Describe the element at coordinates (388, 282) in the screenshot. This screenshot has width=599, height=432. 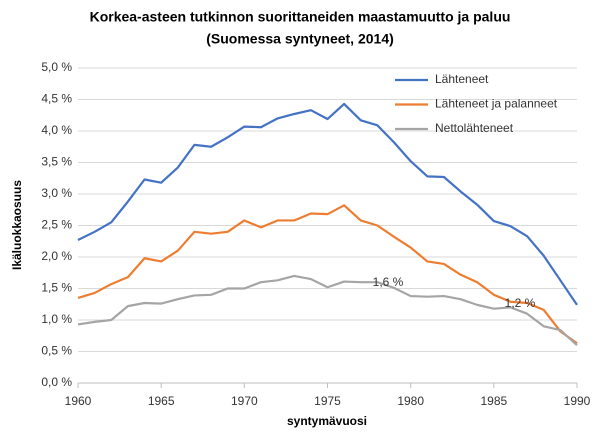
I see `annotation: 1,6 %` at that location.